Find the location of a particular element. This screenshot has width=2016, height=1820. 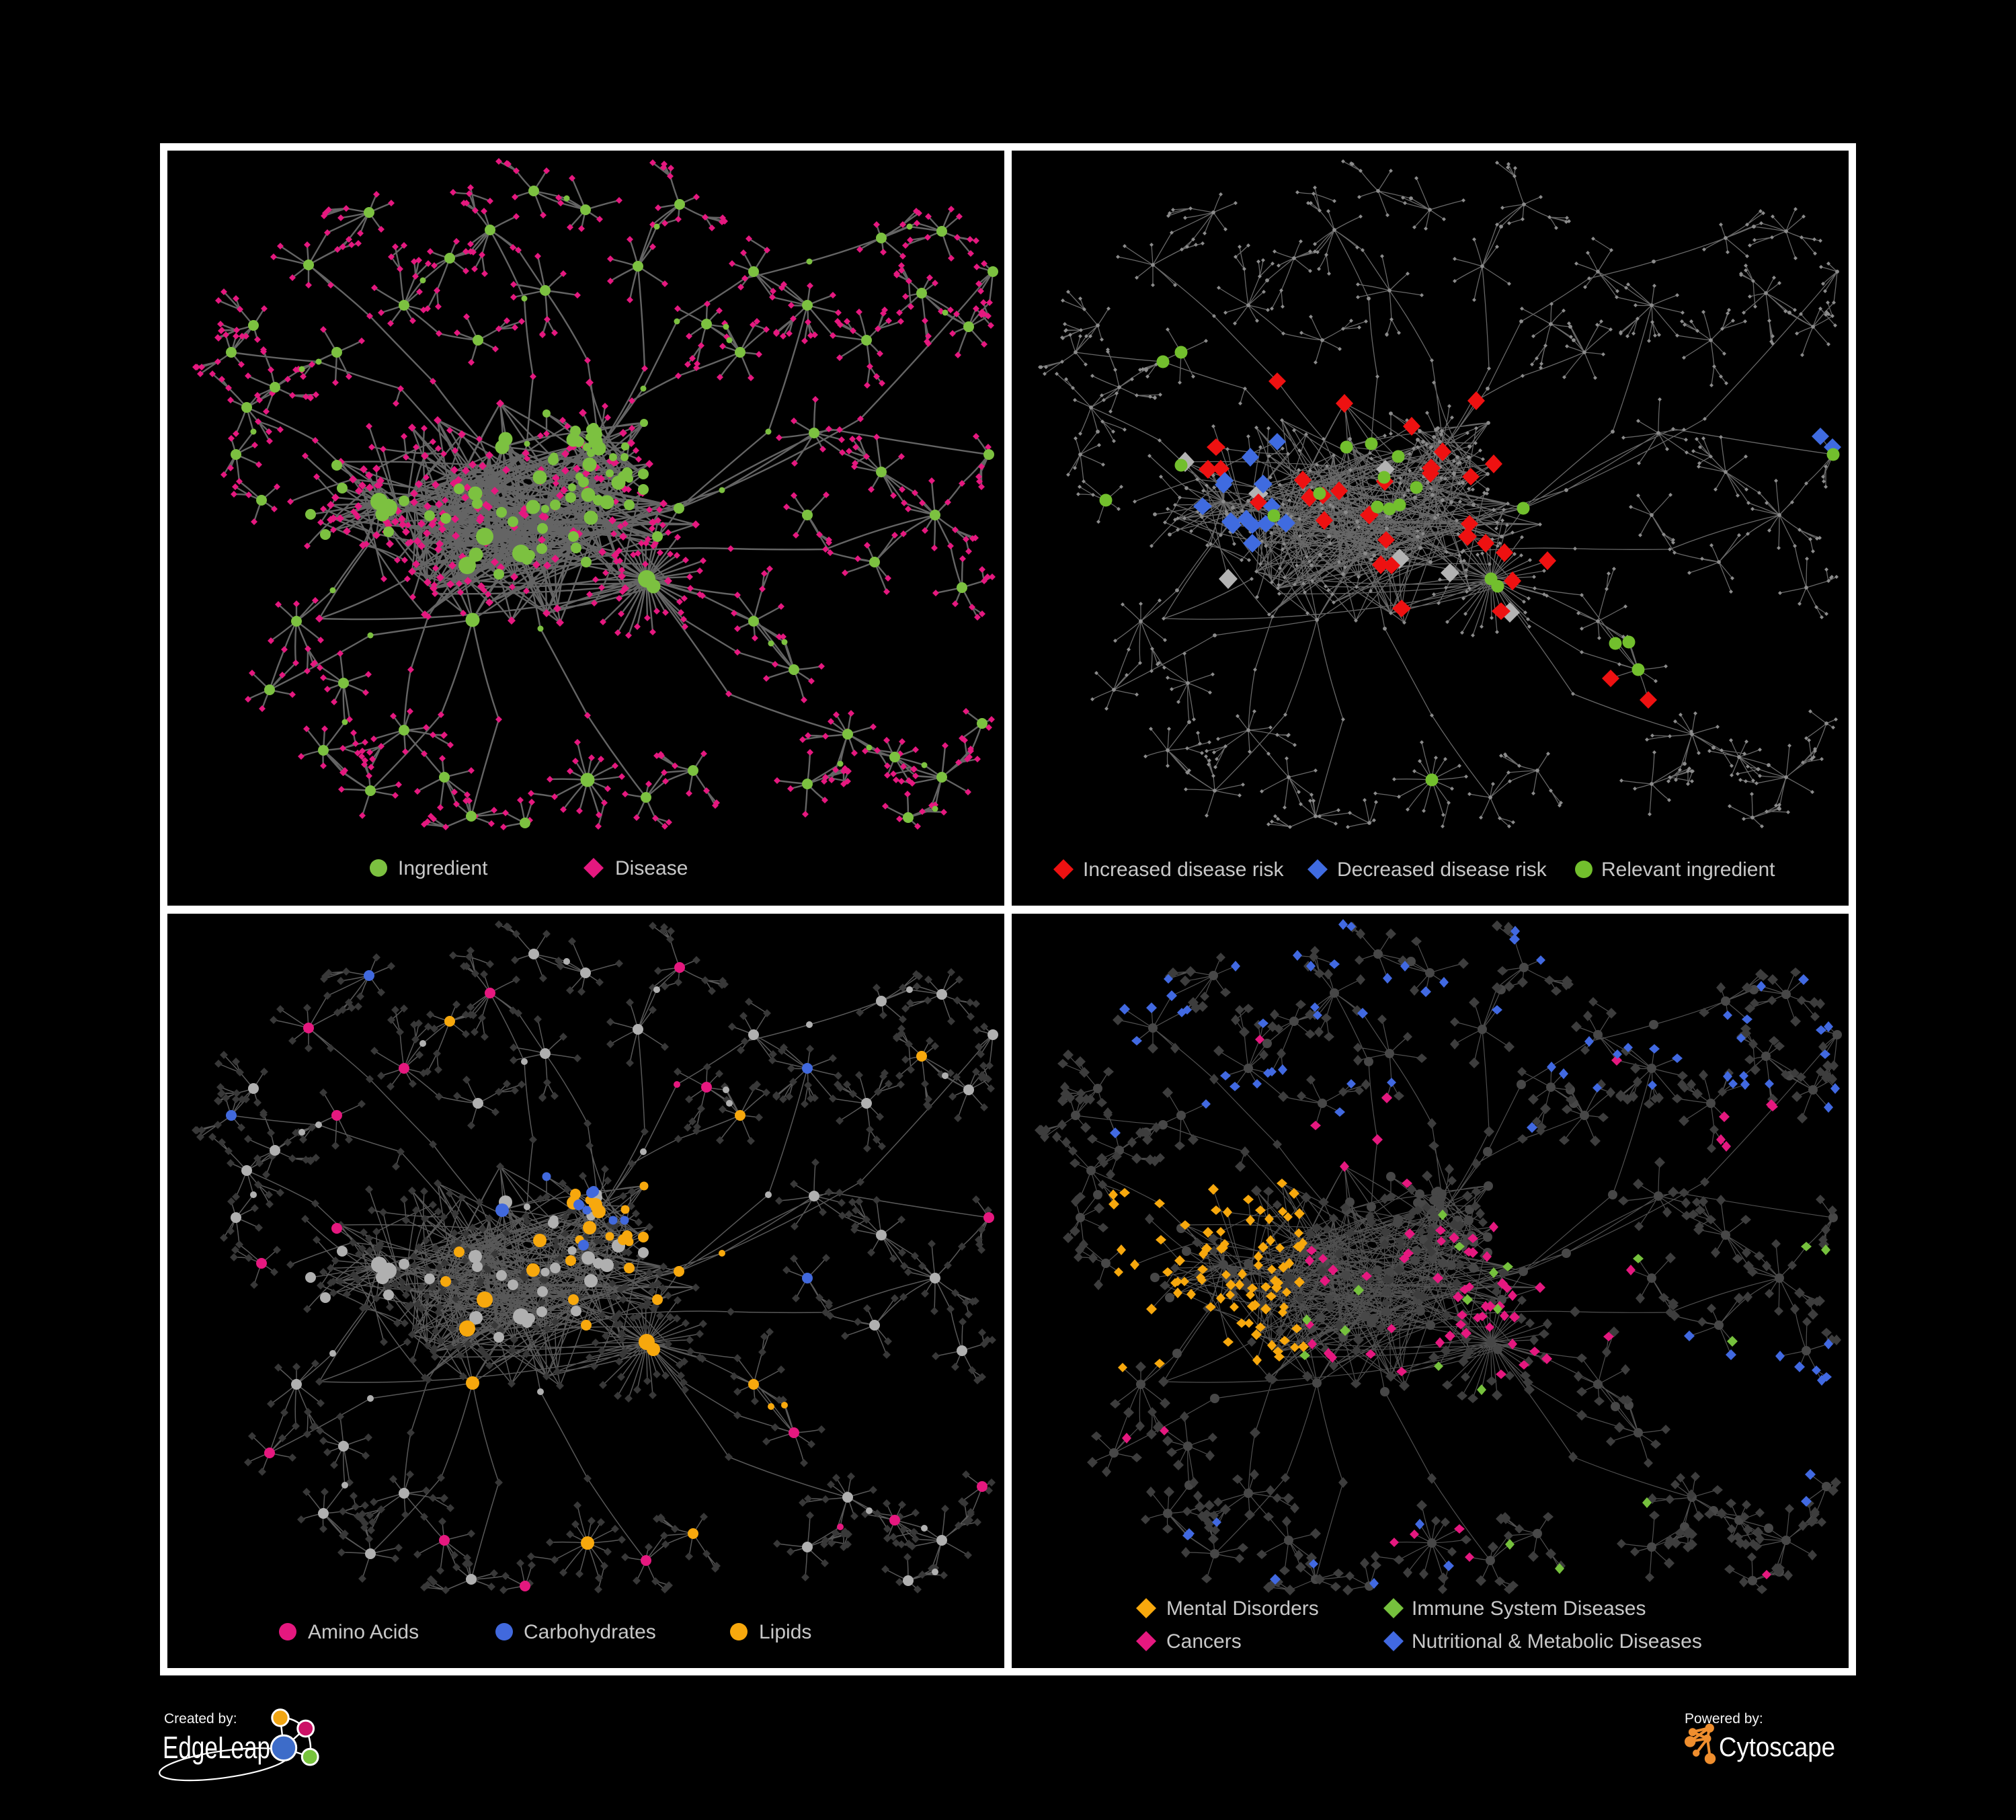

svg-text: Cancers is located at coordinates (1204, 1641).